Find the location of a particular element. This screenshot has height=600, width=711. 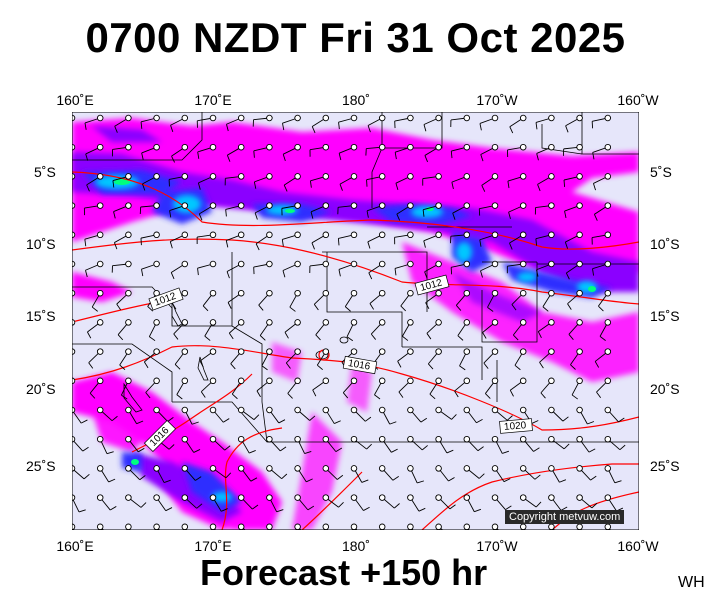

isobar-label-1012-east: 1012 is located at coordinates (432, 285).